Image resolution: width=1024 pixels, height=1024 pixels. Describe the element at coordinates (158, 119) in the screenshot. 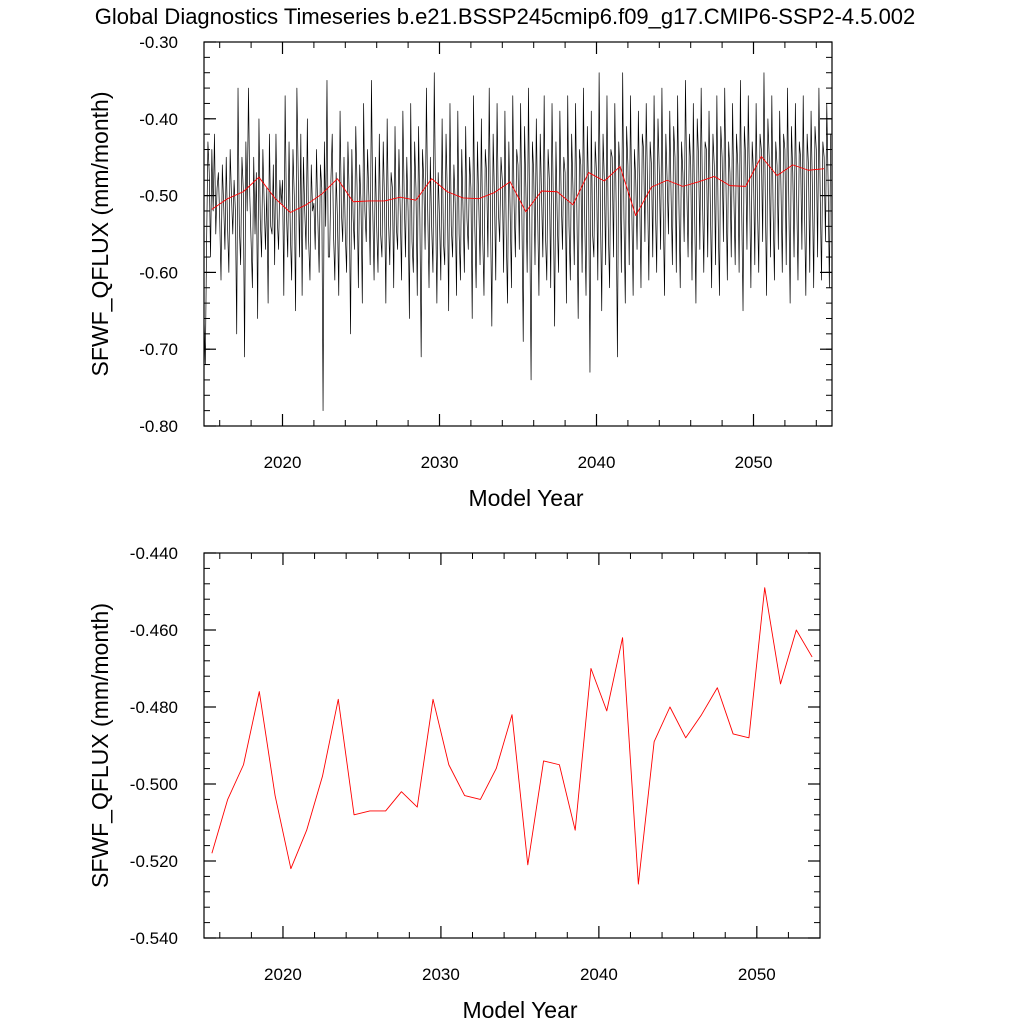

I see `y-tick-label: -0.40` at that location.